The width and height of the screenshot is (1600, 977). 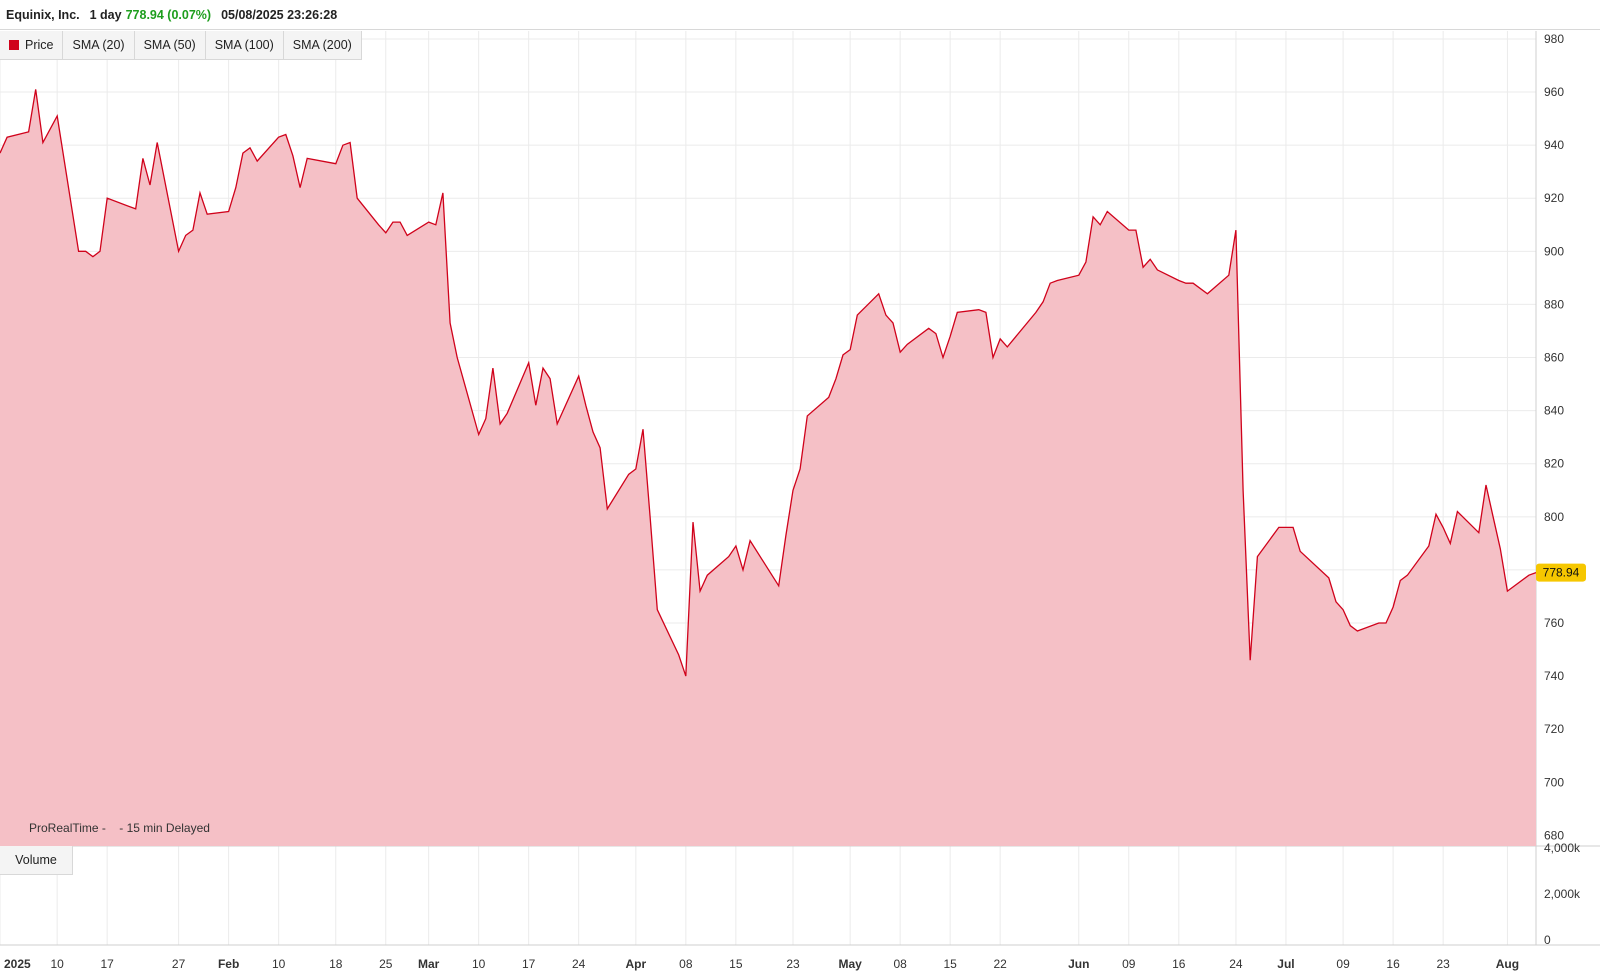 I want to click on price-swatch-icon, so click(x=14, y=45).